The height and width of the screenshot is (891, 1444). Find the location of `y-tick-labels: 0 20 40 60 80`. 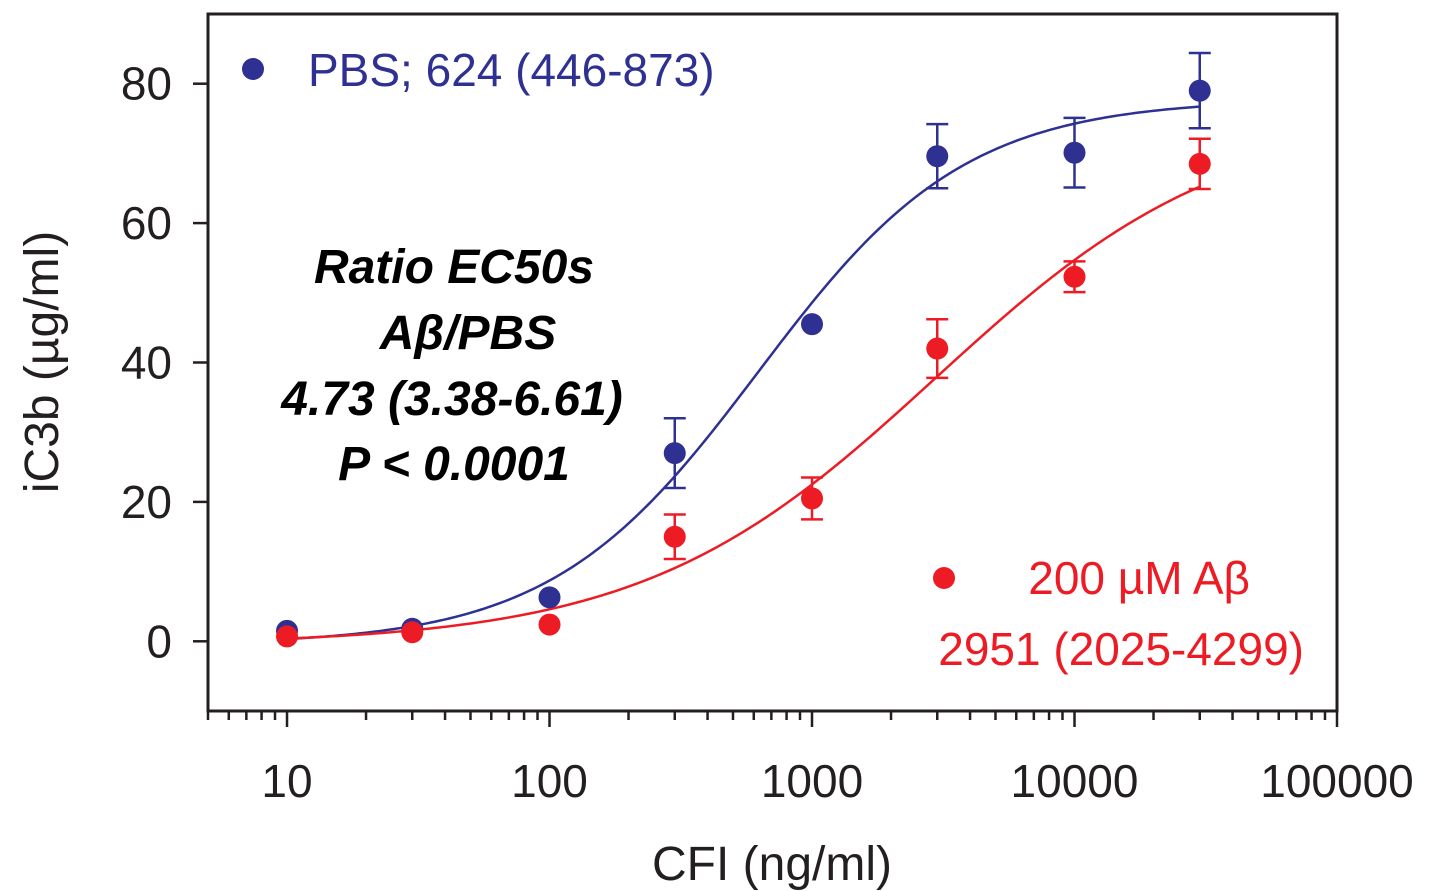

y-tick-labels: 0 20 40 60 80 is located at coordinates (146, 363).